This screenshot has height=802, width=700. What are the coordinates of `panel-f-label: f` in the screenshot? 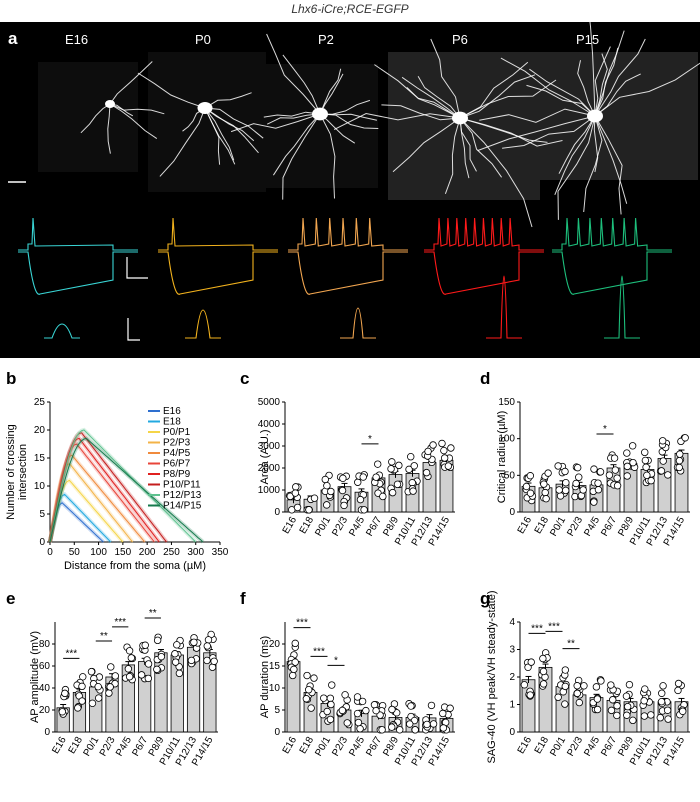 It's located at (243, 598).